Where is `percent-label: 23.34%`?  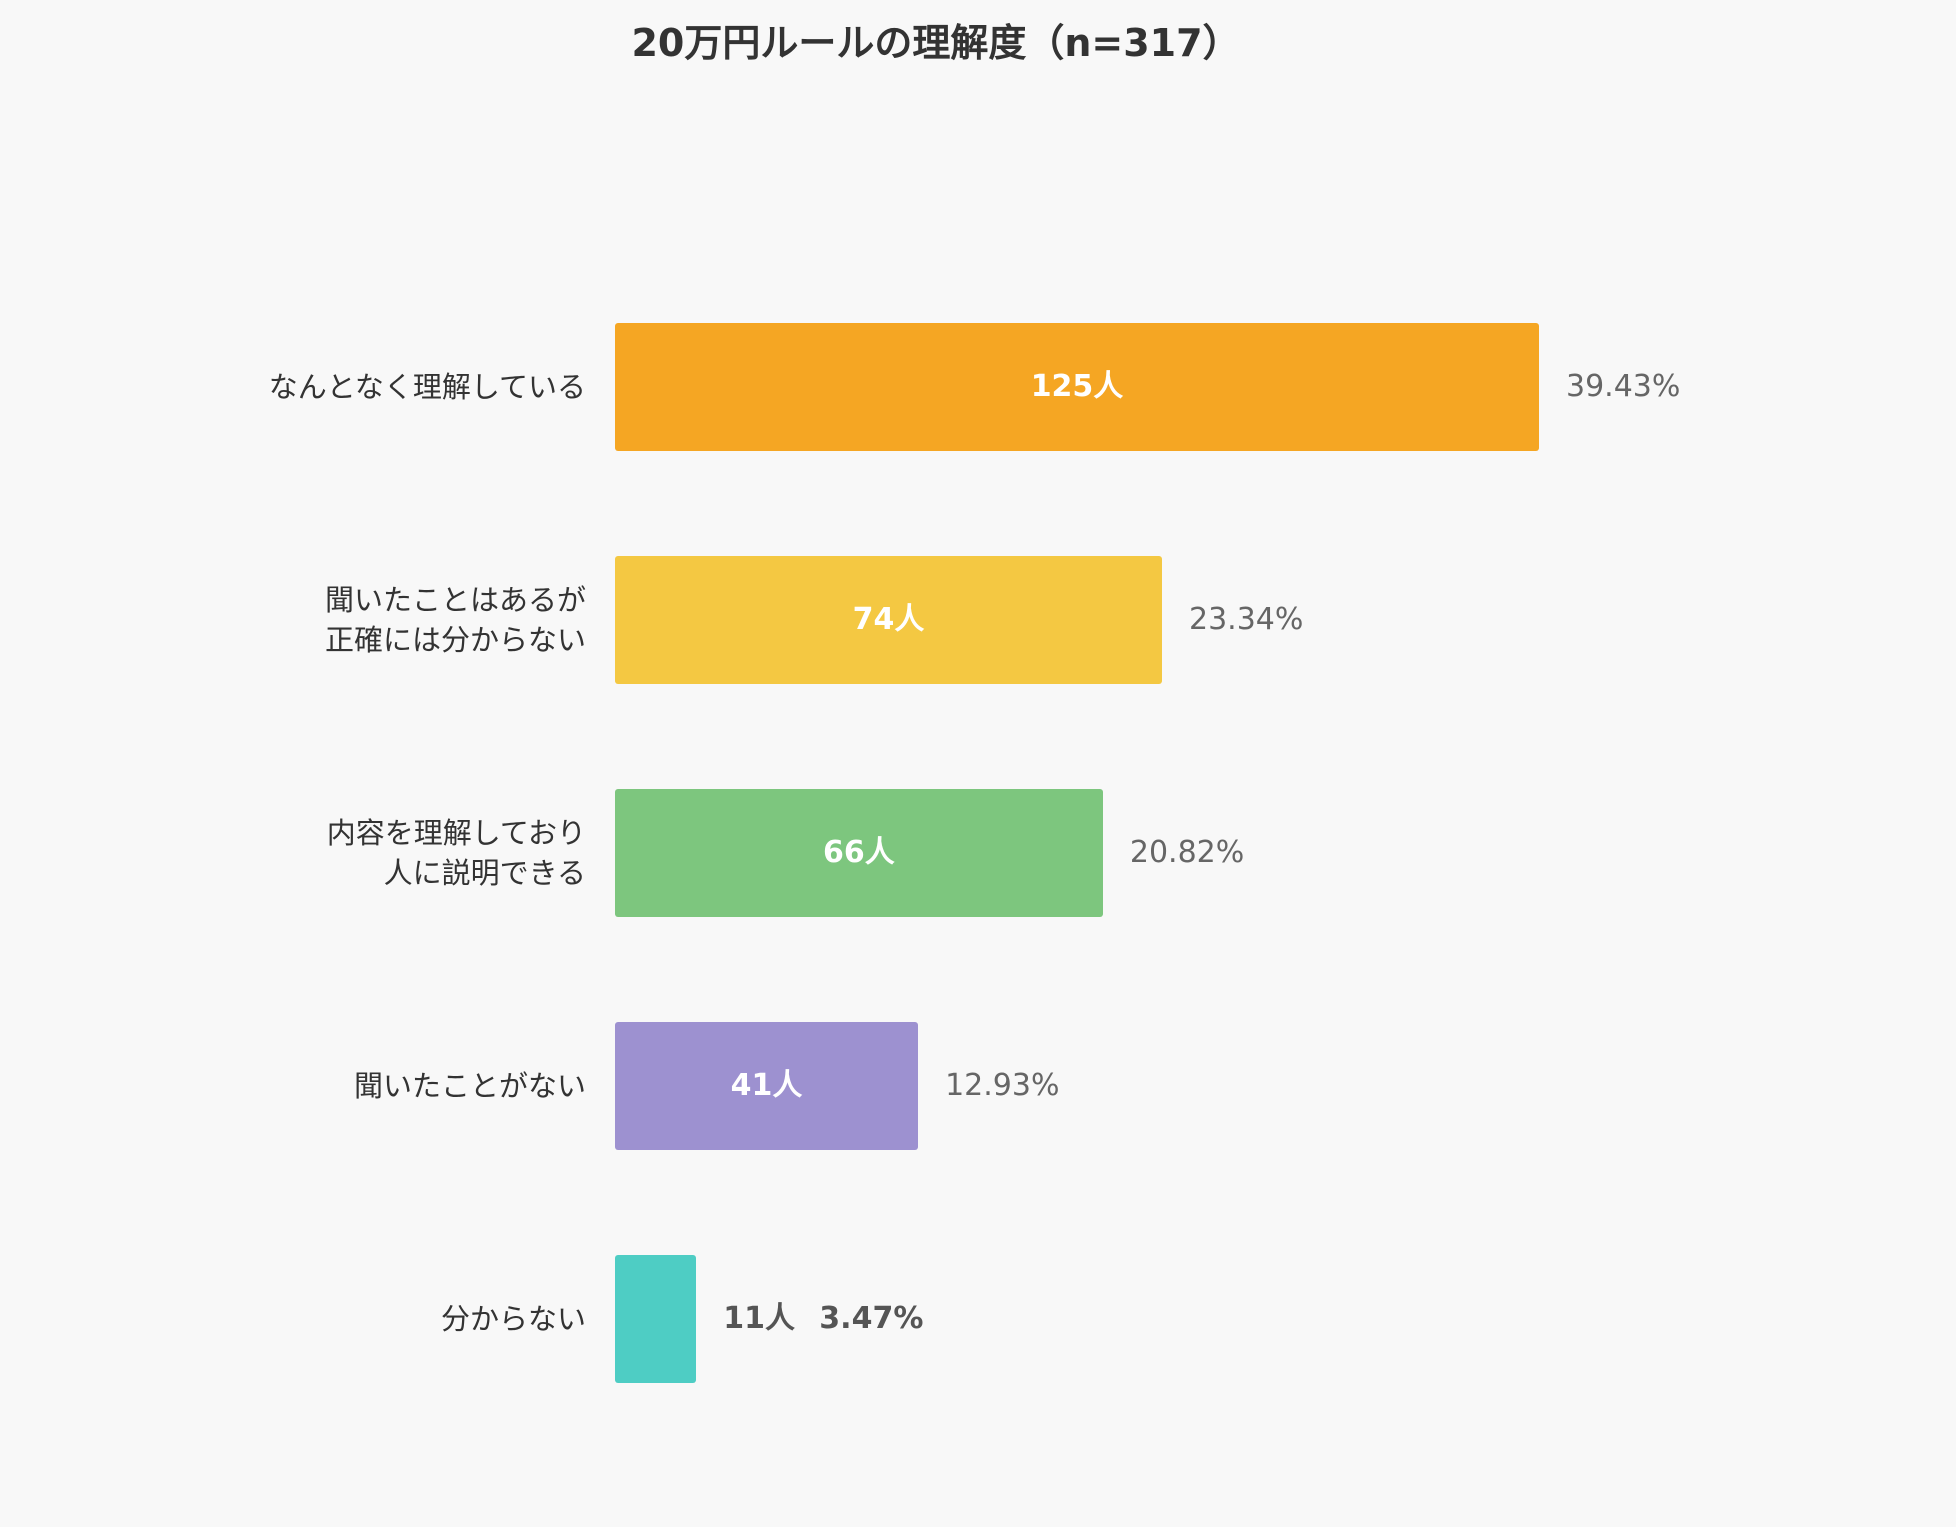 percent-label: 23.34% is located at coordinates (1246, 619).